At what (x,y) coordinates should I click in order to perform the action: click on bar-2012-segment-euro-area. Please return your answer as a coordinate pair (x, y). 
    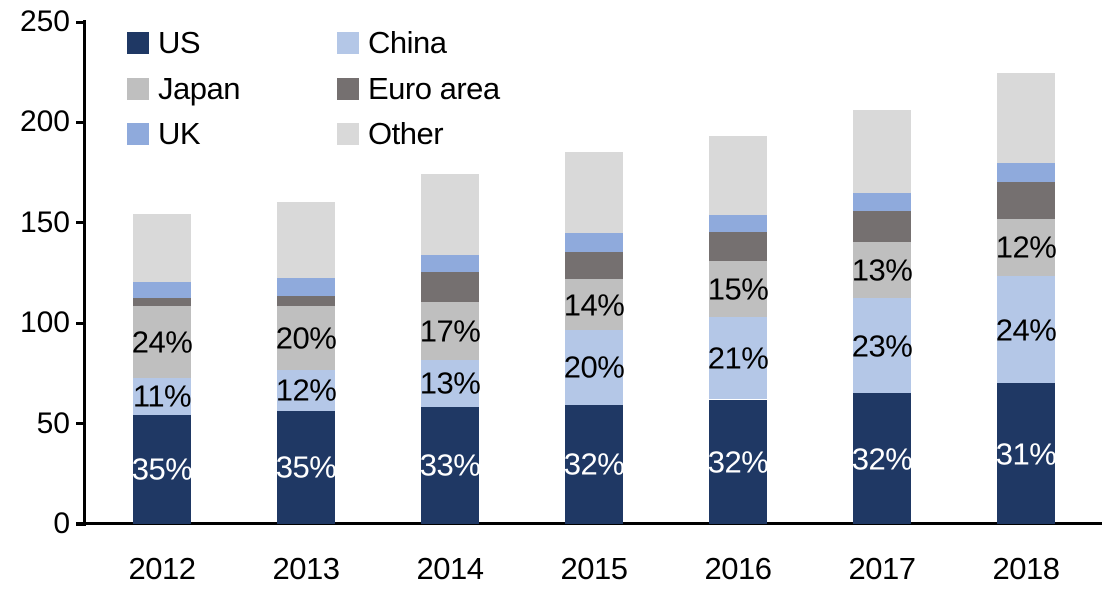
    Looking at the image, I should click on (162, 302).